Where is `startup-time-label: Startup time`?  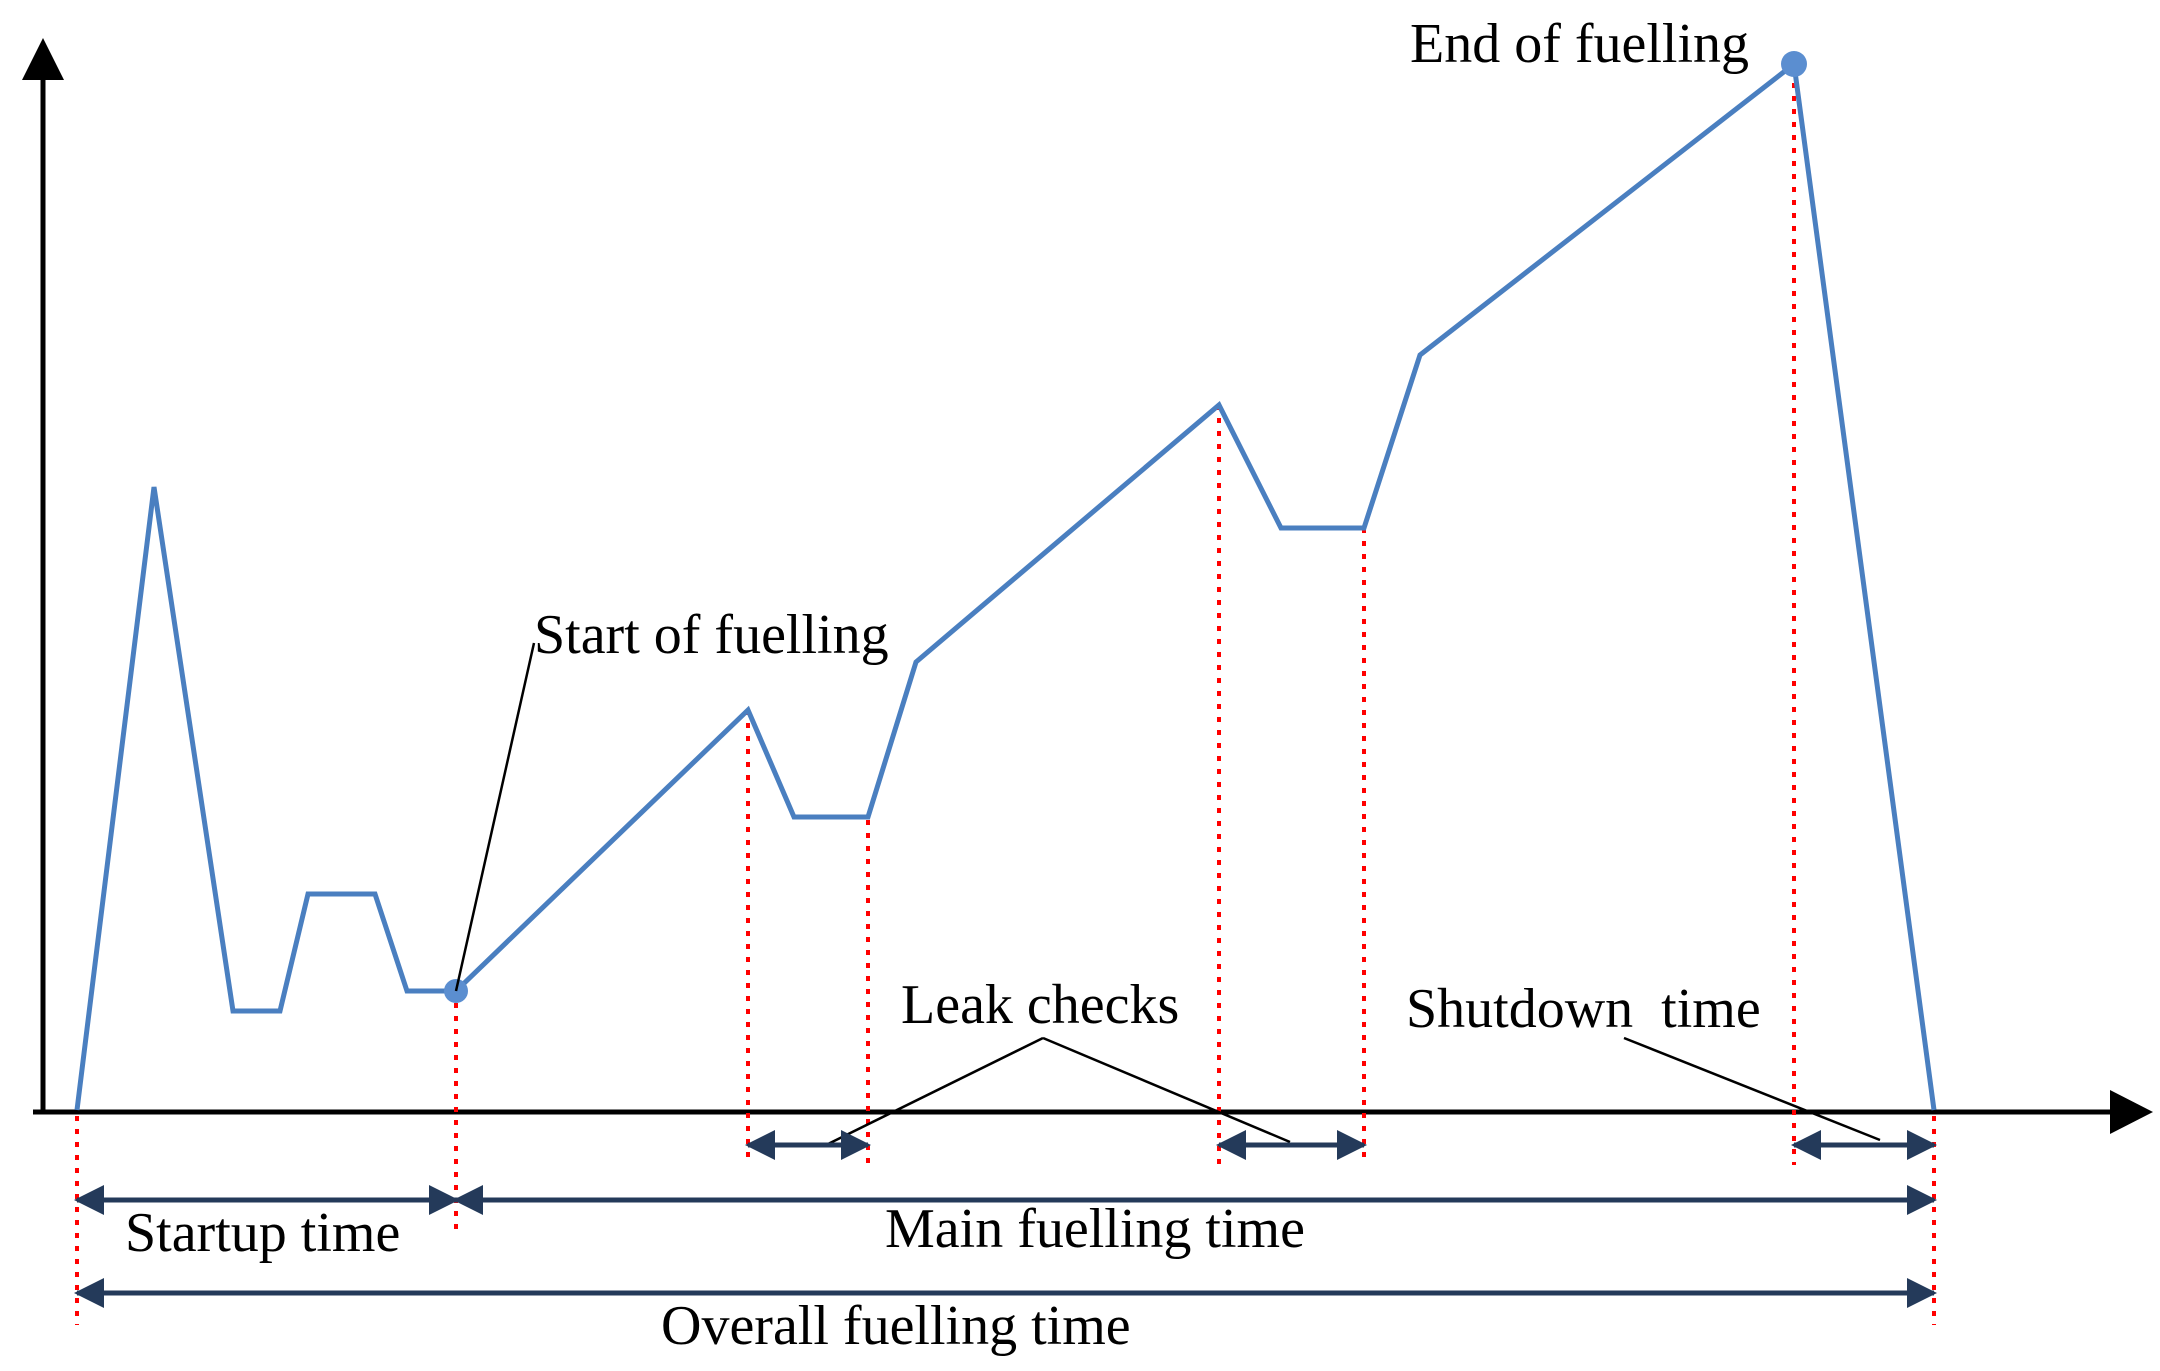 startup-time-label: Startup time is located at coordinates (262, 1233).